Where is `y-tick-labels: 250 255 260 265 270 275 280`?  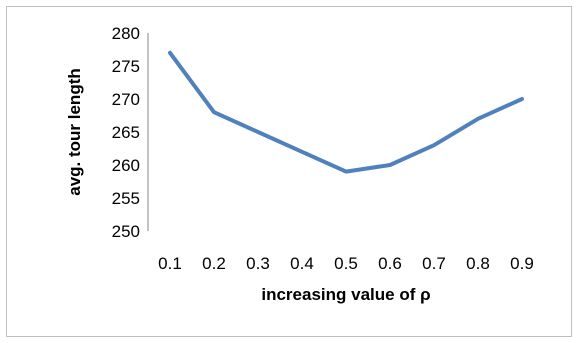
y-tick-labels: 250 255 260 265 270 275 280 is located at coordinates (126, 132).